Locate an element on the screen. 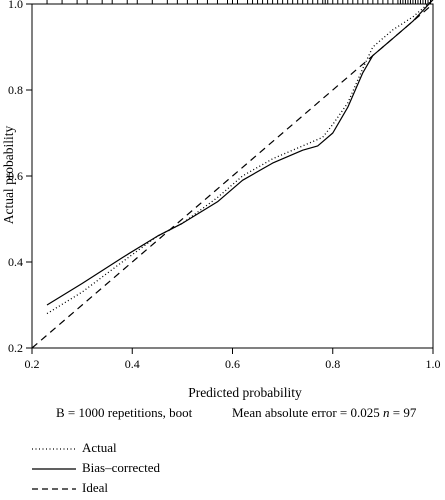 The width and height of the screenshot is (445, 500). error-note: Mean absolute error = 0.025 n = 97 is located at coordinates (324, 413).